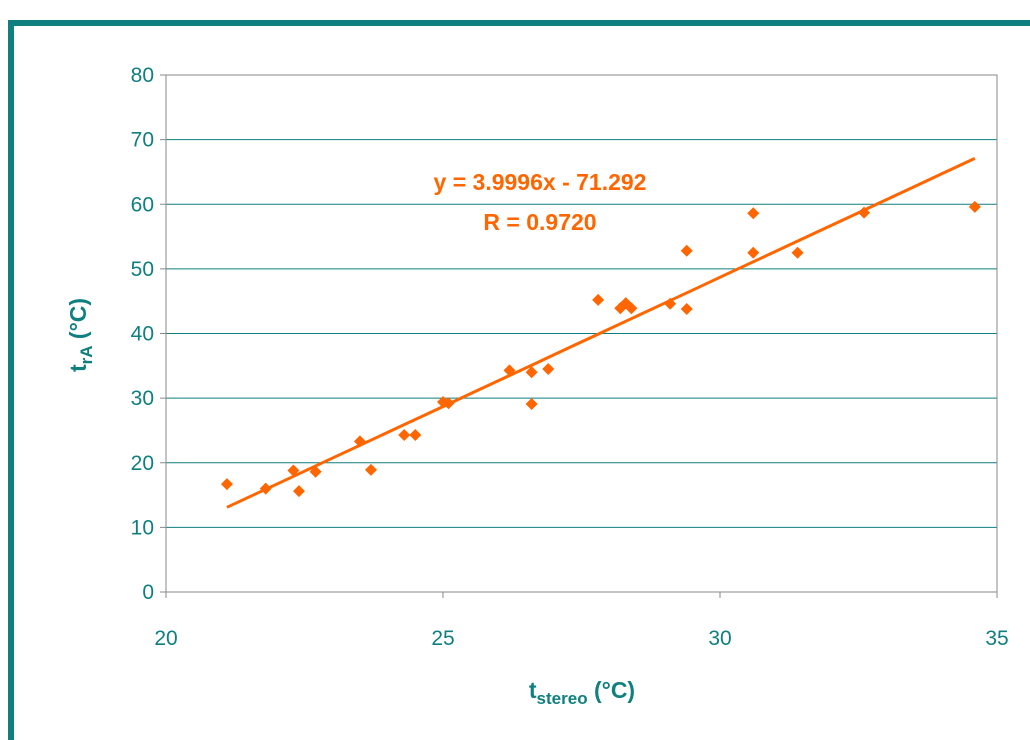 This screenshot has height=740, width=1030. What do you see at coordinates (142, 75) in the screenshot?
I see `y-tick-label: 80` at bounding box center [142, 75].